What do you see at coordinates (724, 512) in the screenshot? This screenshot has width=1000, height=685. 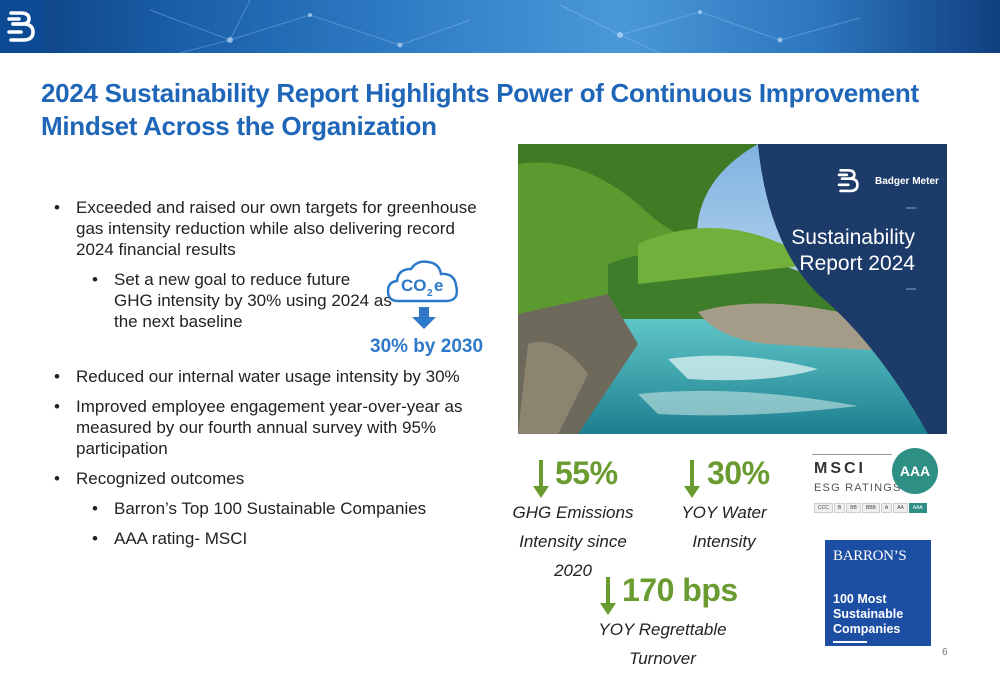 I see `stat-water-caption-line1: YOY Water` at bounding box center [724, 512].